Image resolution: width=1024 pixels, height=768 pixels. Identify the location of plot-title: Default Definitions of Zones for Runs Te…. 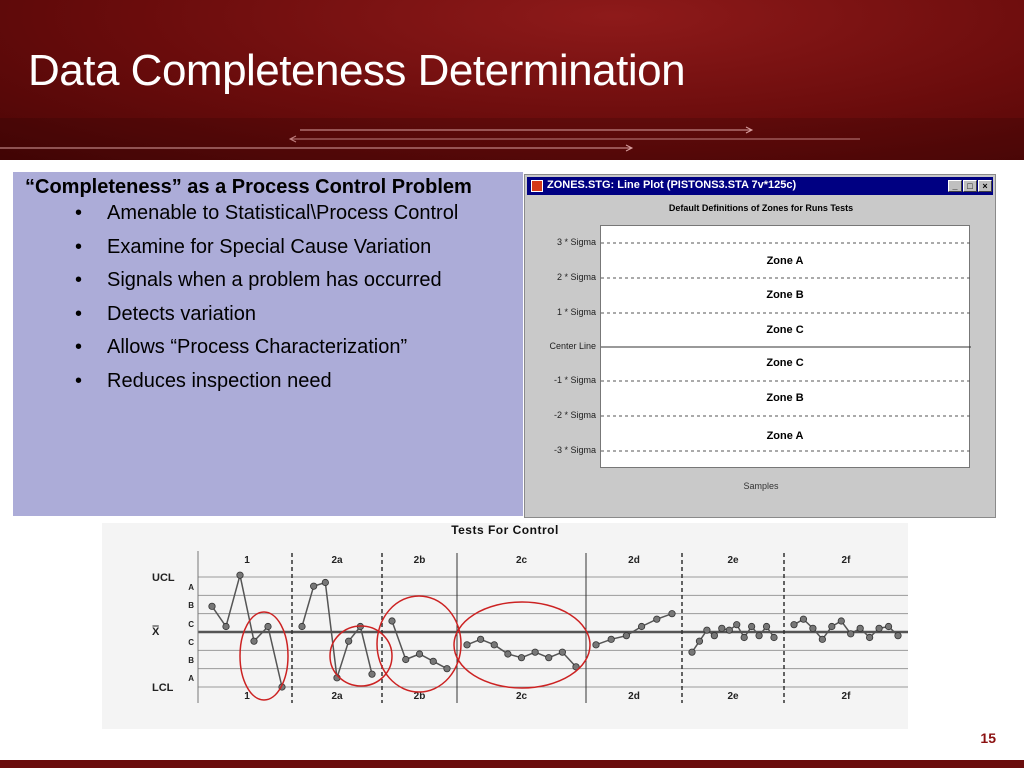
(761, 208).